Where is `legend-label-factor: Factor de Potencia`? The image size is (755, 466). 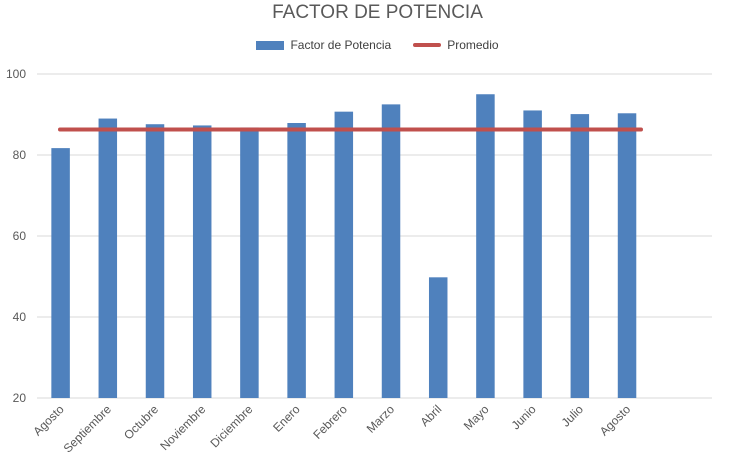 legend-label-factor: Factor de Potencia is located at coordinates (341, 45).